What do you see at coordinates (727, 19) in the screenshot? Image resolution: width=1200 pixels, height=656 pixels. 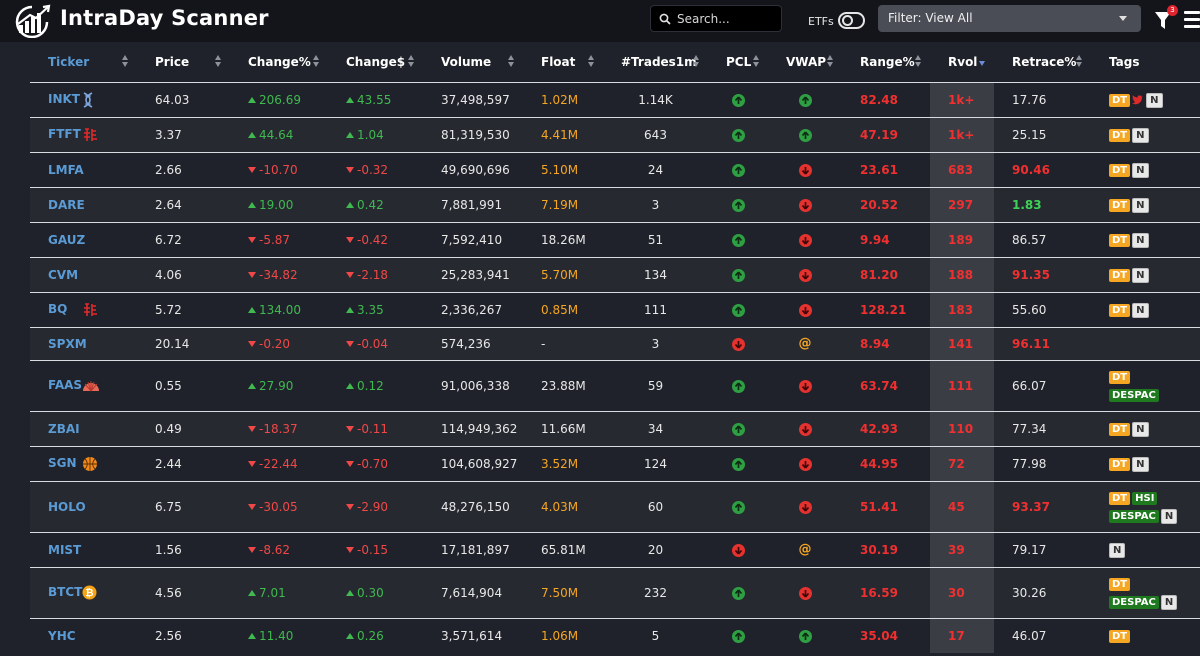 I see `search-input` at bounding box center [727, 19].